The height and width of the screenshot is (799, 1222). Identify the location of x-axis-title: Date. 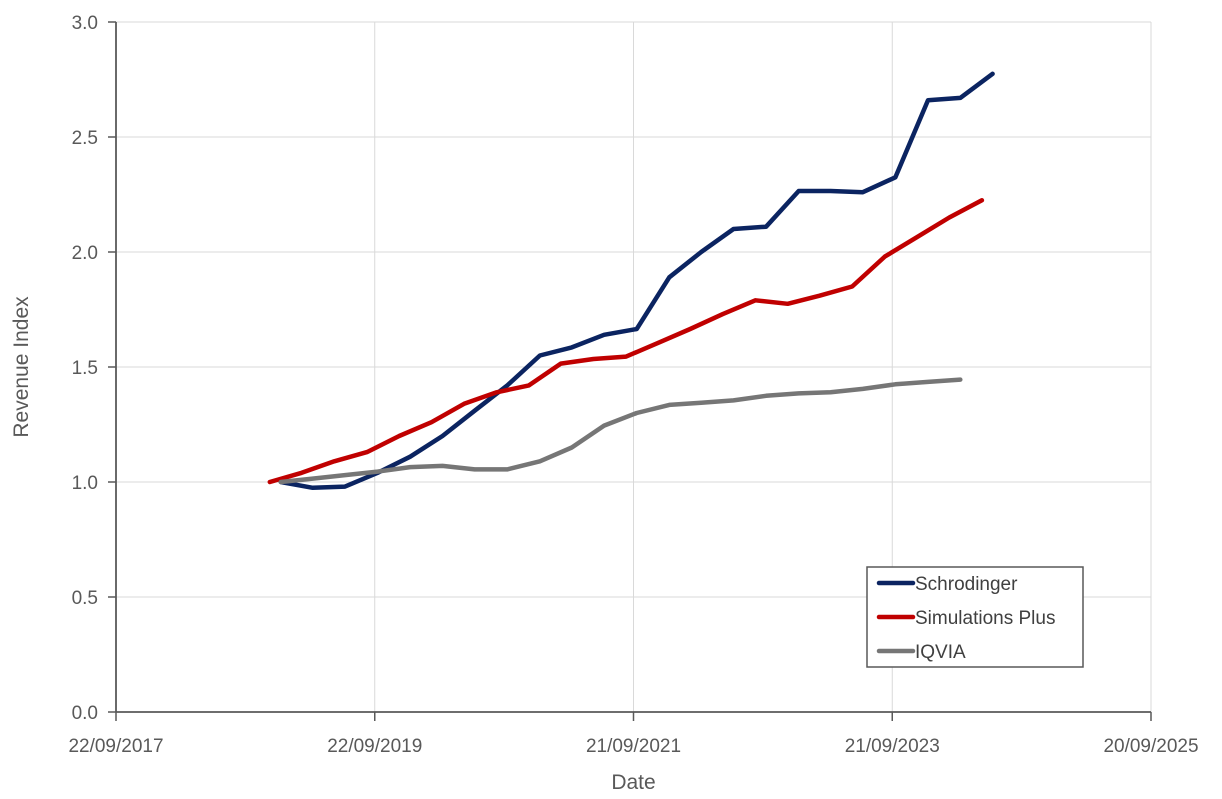
(633, 782).